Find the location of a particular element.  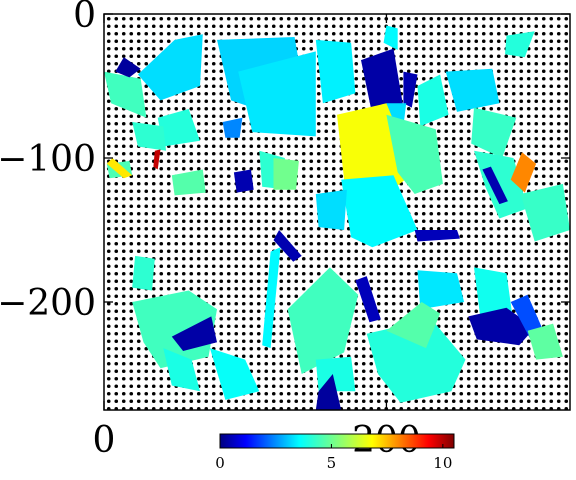

colorbar-tick-label-2: 10 is located at coordinates (442, 463).